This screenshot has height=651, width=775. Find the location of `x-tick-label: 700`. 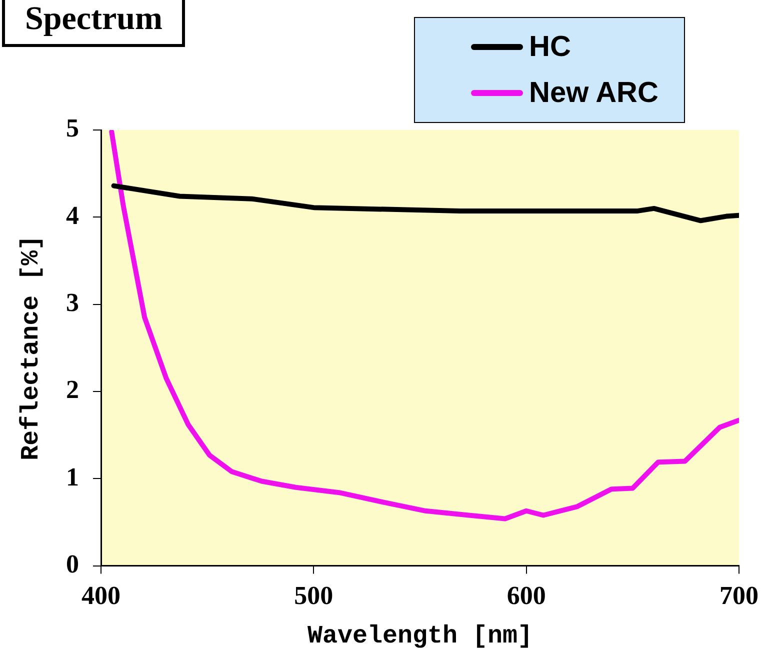

x-tick-label: 700 is located at coordinates (739, 595).